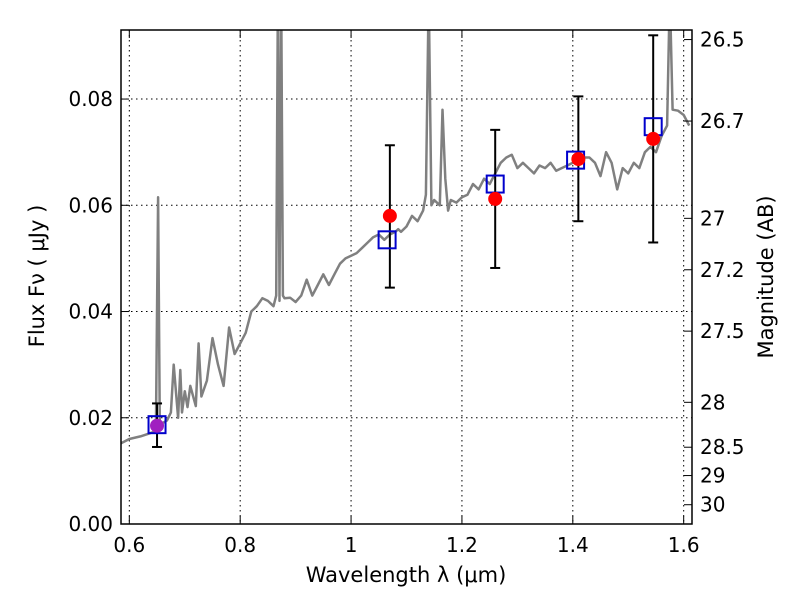  Describe the element at coordinates (573, 545) in the screenshot. I see `x-tick-label: 1.4` at that location.